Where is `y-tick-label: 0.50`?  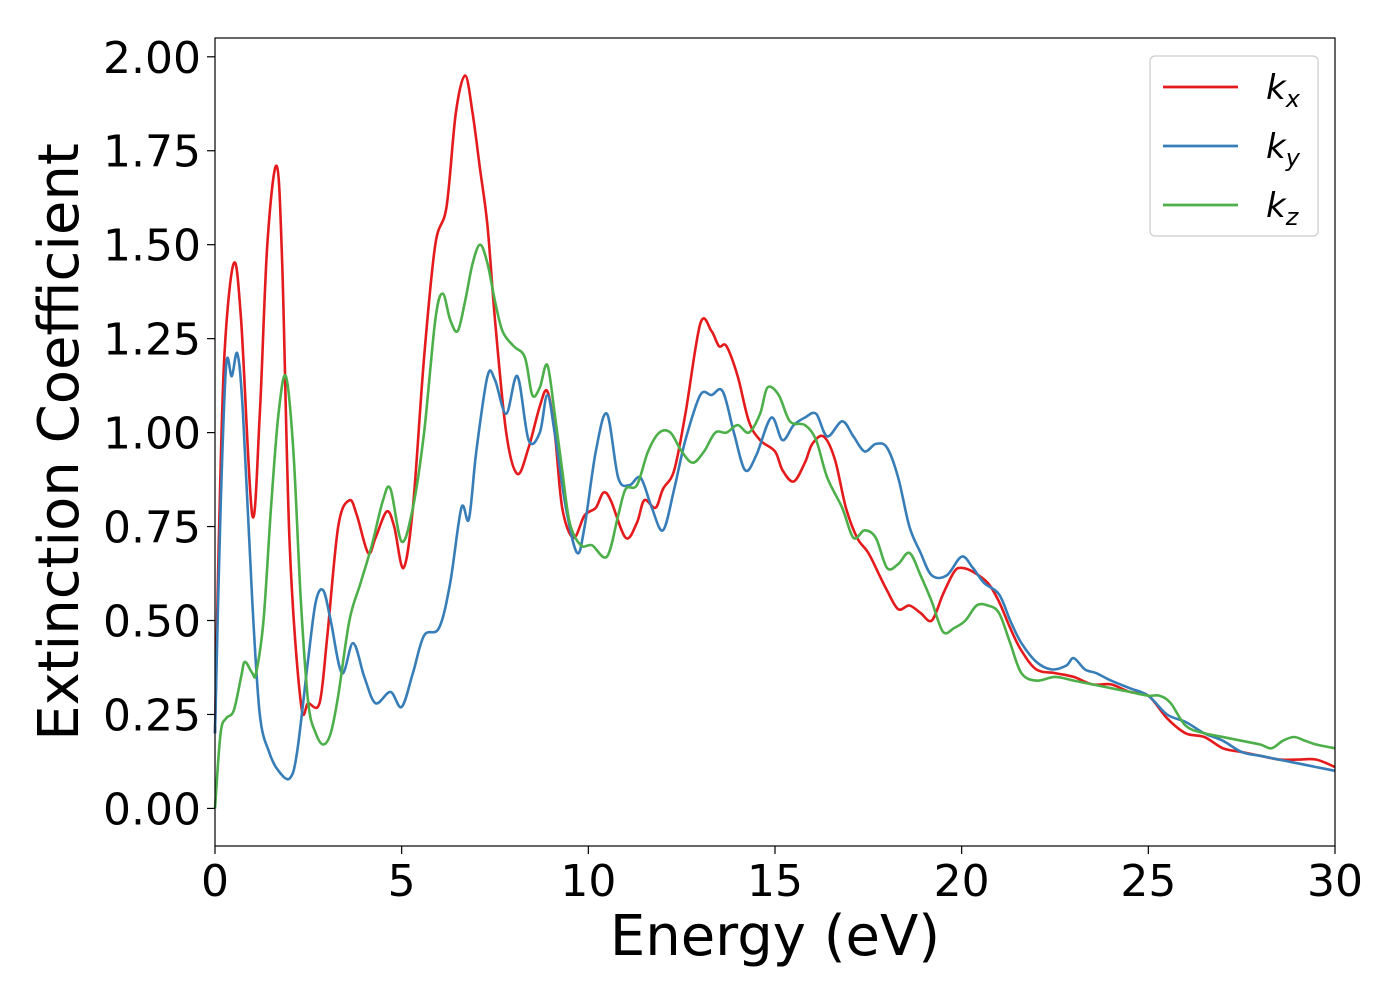
y-tick-label: 0.50 is located at coordinates (152, 622).